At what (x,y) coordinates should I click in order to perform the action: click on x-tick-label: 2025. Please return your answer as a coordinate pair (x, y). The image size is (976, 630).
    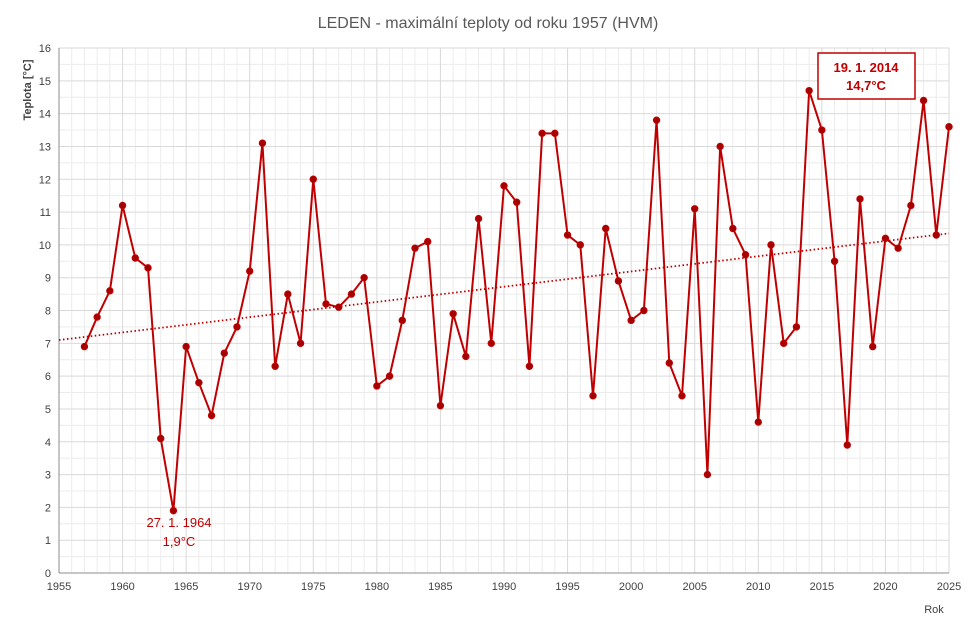
    Looking at the image, I should click on (949, 587).